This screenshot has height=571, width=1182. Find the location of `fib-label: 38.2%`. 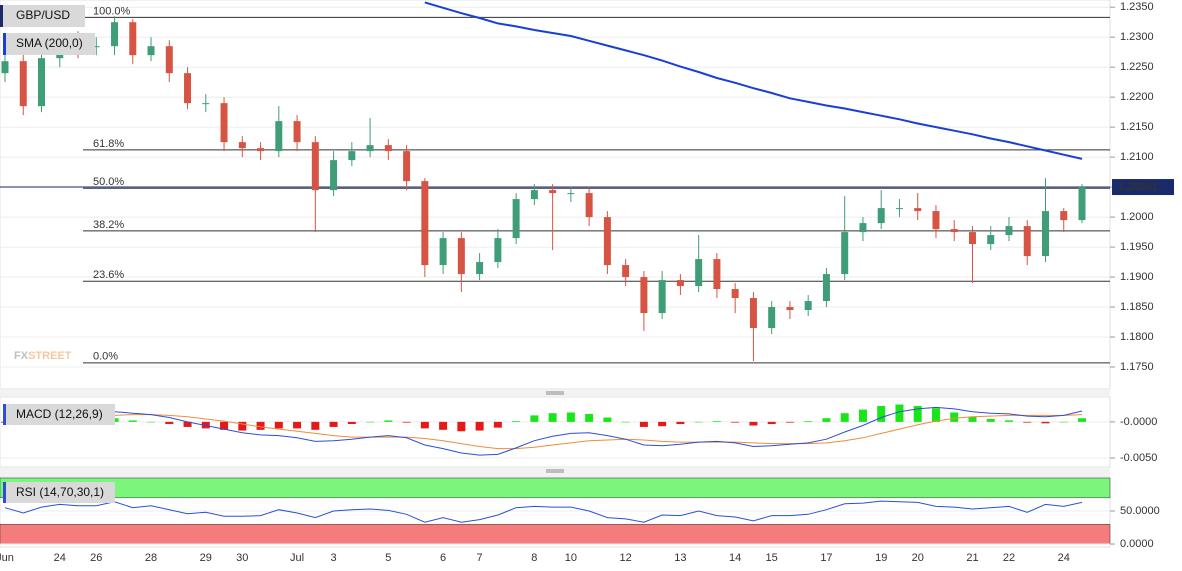

fib-label: 38.2% is located at coordinates (108, 225).